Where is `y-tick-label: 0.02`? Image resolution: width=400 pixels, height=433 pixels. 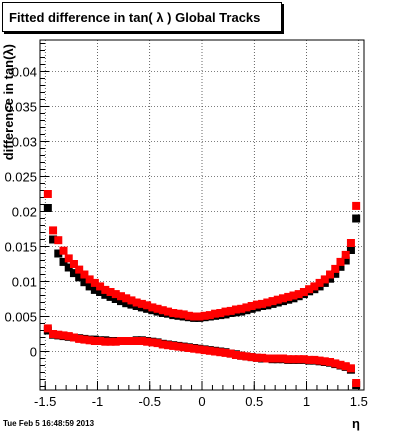
y-tick-label: 0.02 is located at coordinates (24, 212).